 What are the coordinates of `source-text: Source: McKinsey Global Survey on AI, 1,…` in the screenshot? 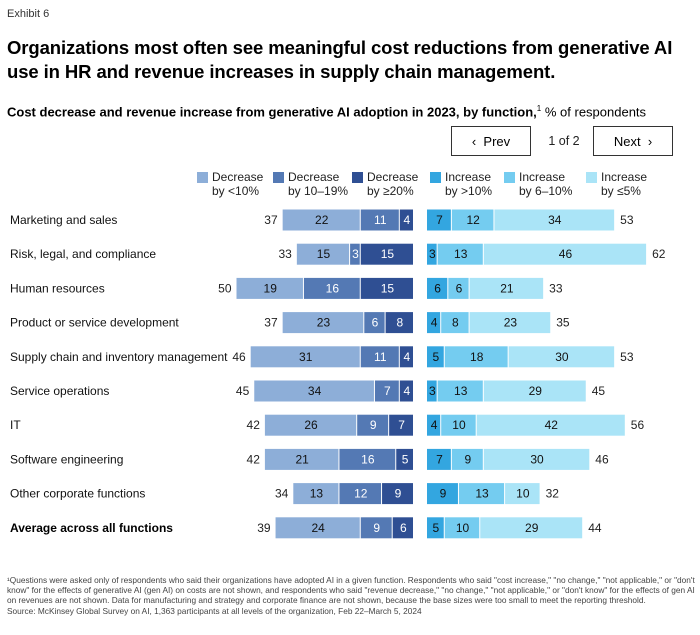 It's located at (214, 610).